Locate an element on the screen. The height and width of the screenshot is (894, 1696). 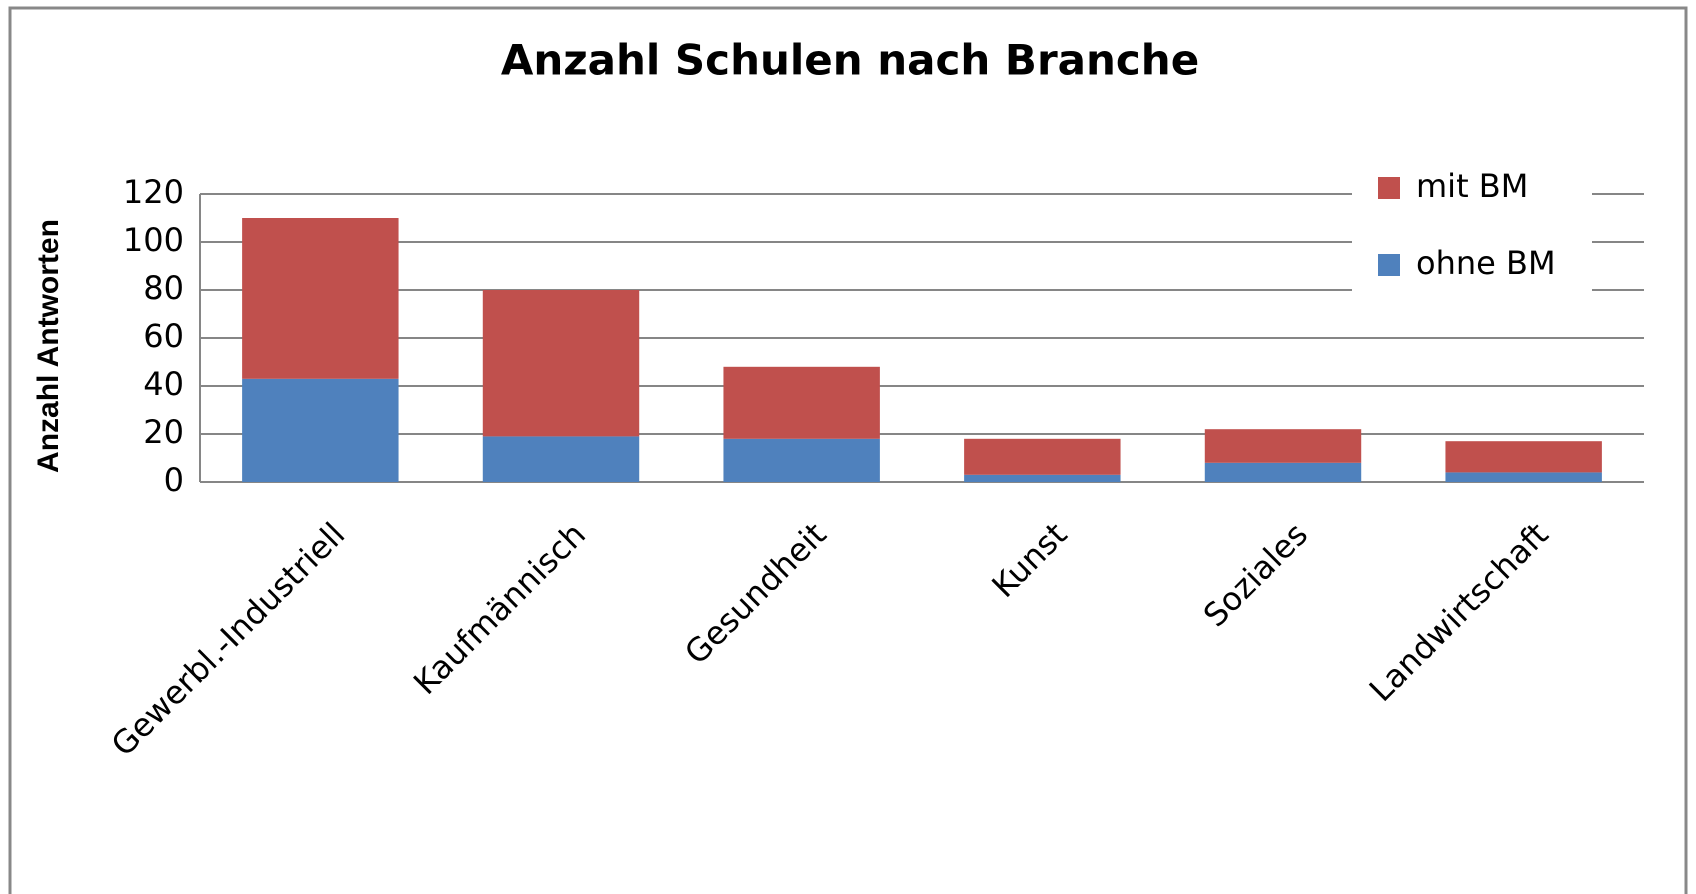
y-axis-title: Anzahl Antworten is located at coordinates (48, 346).